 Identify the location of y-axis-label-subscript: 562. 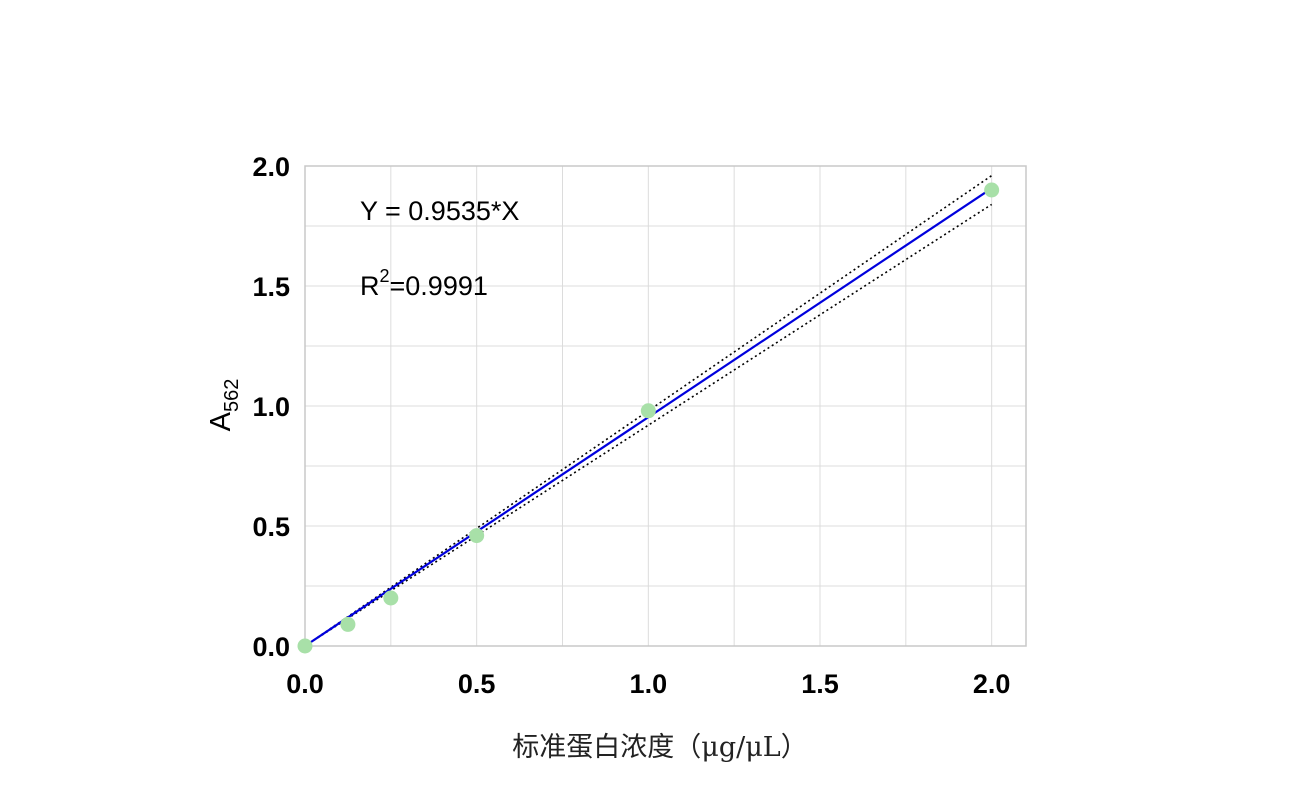
(232, 395).